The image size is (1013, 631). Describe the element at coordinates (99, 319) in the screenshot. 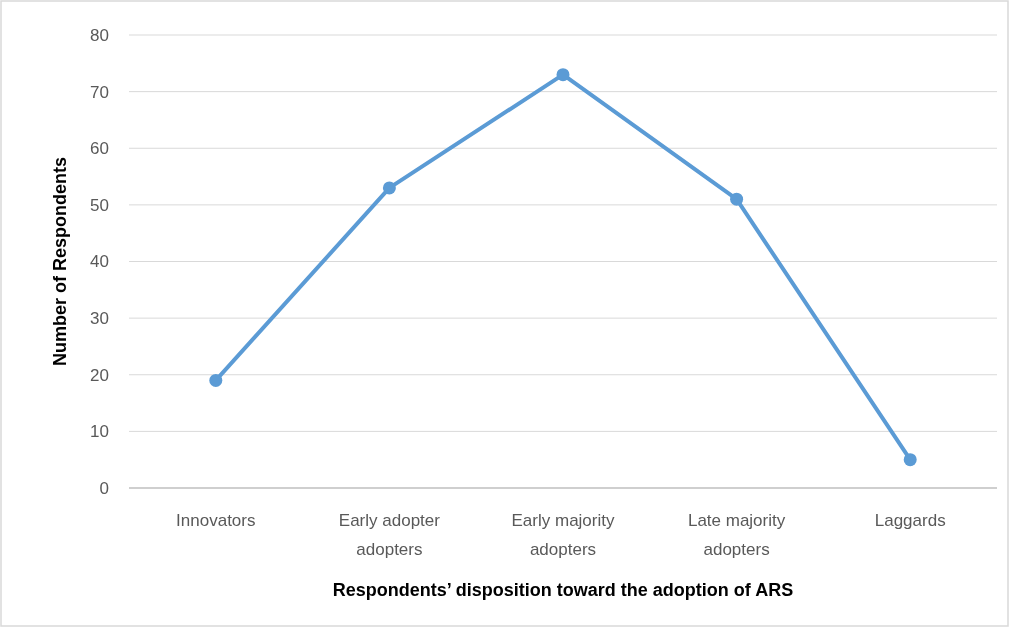

I see `y-tick-label: 30` at that location.